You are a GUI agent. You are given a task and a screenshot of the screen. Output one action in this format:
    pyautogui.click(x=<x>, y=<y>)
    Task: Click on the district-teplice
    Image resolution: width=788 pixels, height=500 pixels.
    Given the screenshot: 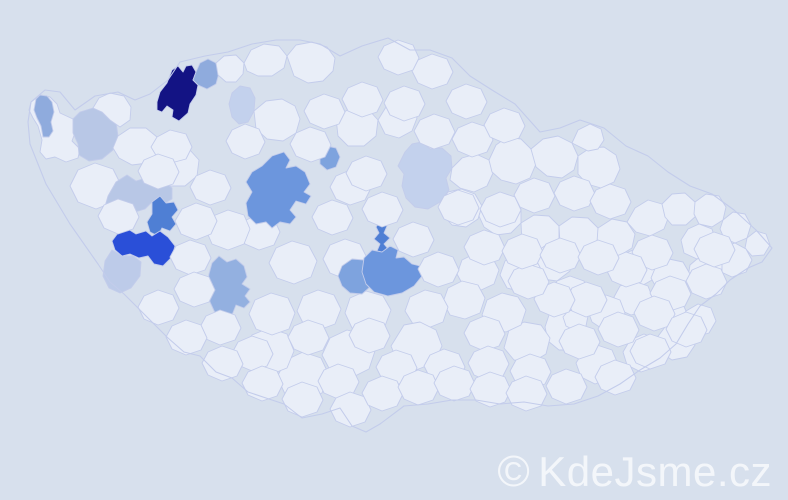 What is the action you would take?
    pyautogui.click(x=206, y=74)
    